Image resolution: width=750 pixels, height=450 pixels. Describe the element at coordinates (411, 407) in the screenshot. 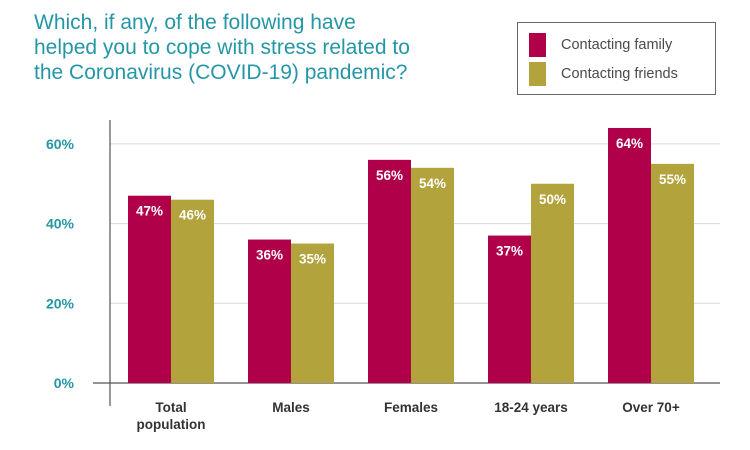

I see `x-category-label-2: Females` at that location.